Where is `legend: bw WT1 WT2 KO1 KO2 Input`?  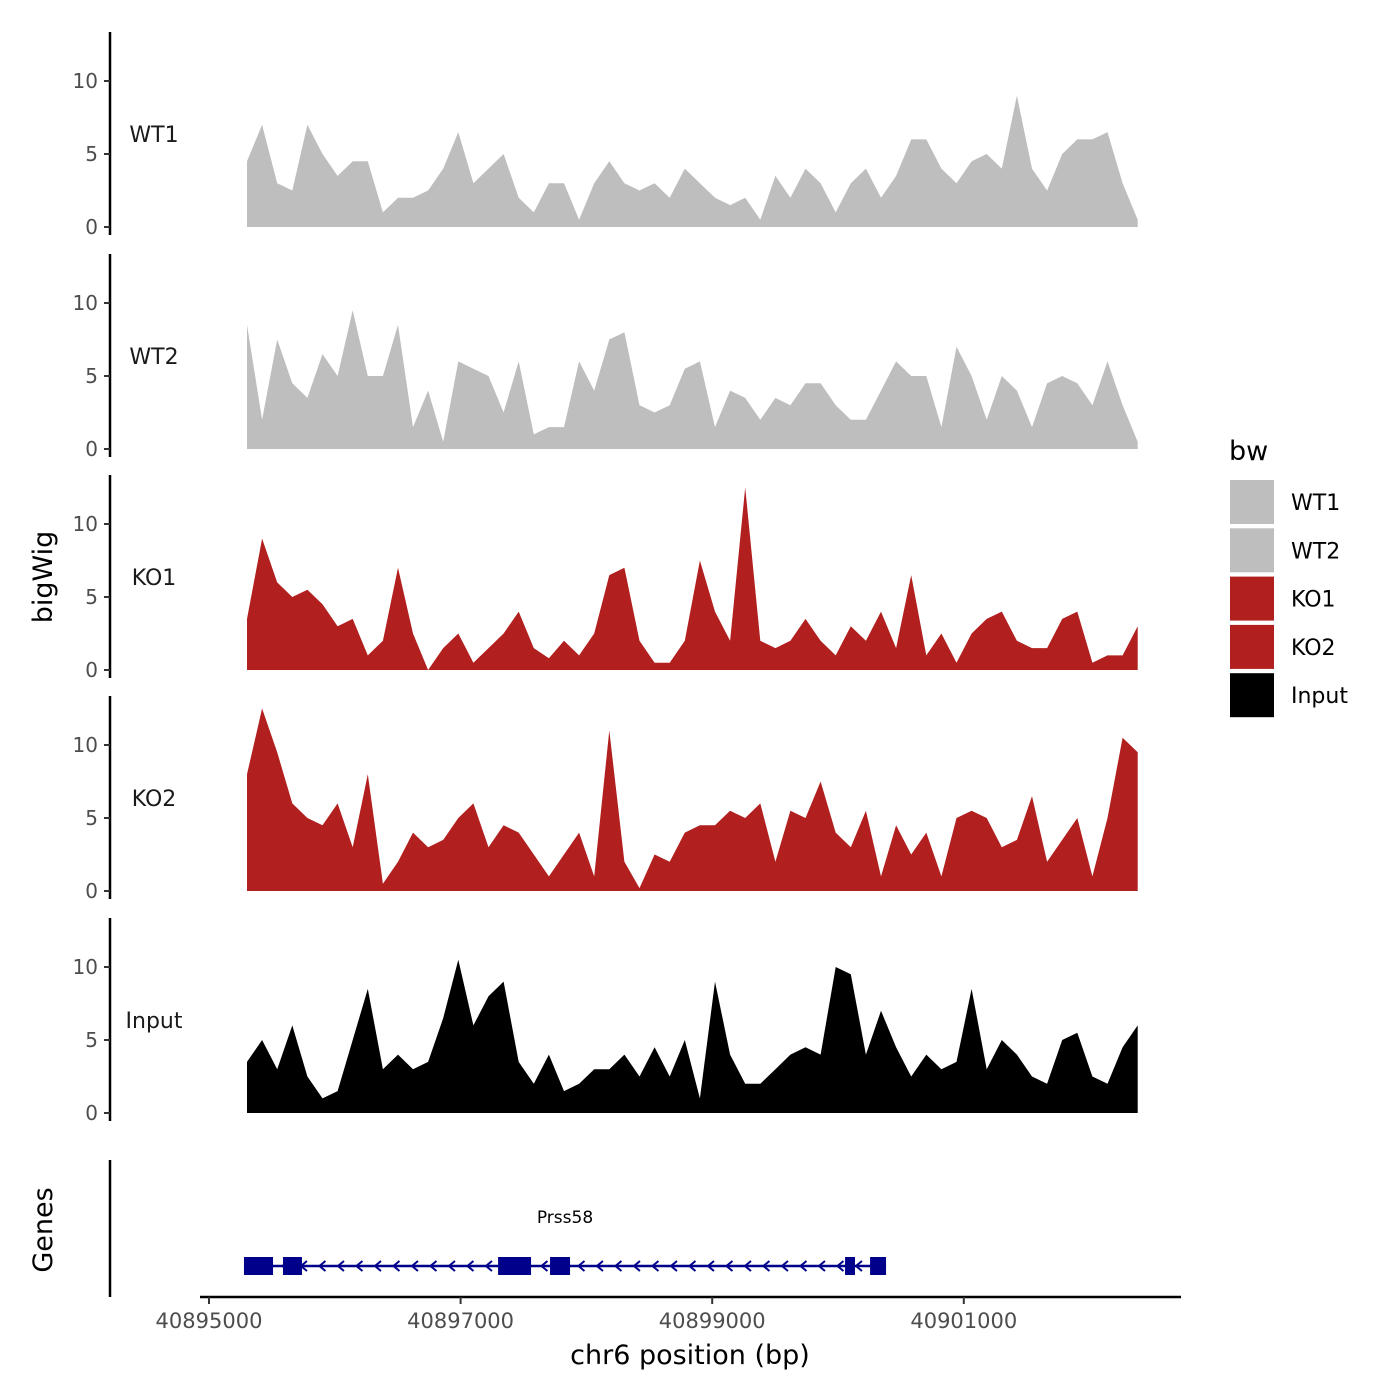 legend: bw WT1 WT2 KO1 KO2 Input is located at coordinates (1288, 577).